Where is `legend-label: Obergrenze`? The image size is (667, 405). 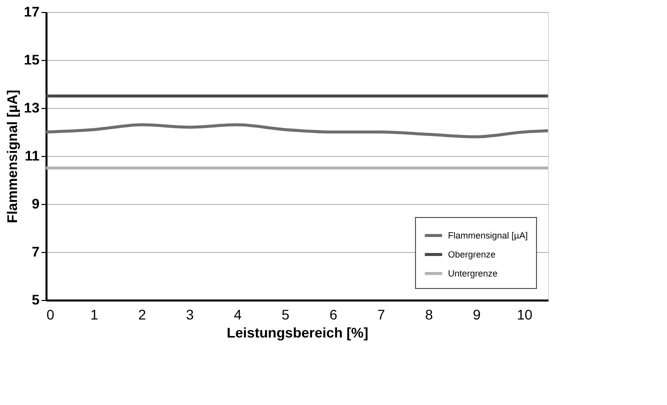
legend-label: Obergrenze is located at coordinates (472, 255).